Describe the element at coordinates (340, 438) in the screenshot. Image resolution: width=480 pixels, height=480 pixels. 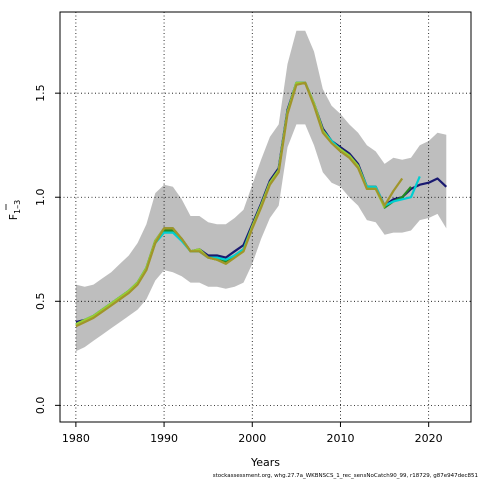
I see `x-tick-label: 2010` at that location.